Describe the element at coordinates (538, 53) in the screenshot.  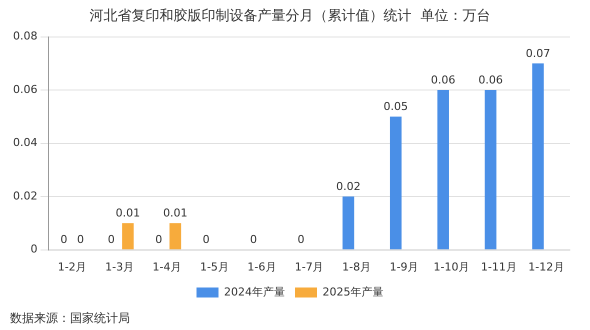
I see `data-label: 0.07` at that location.